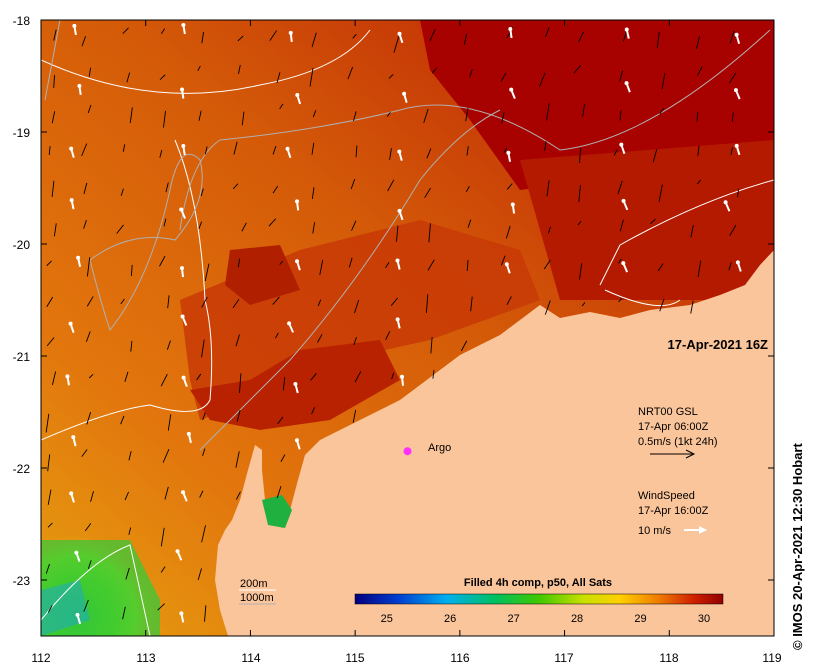 This screenshot has width=818, height=672. Describe the element at coordinates (459, 658) in the screenshot. I see `x-tick-label: 116` at that location.